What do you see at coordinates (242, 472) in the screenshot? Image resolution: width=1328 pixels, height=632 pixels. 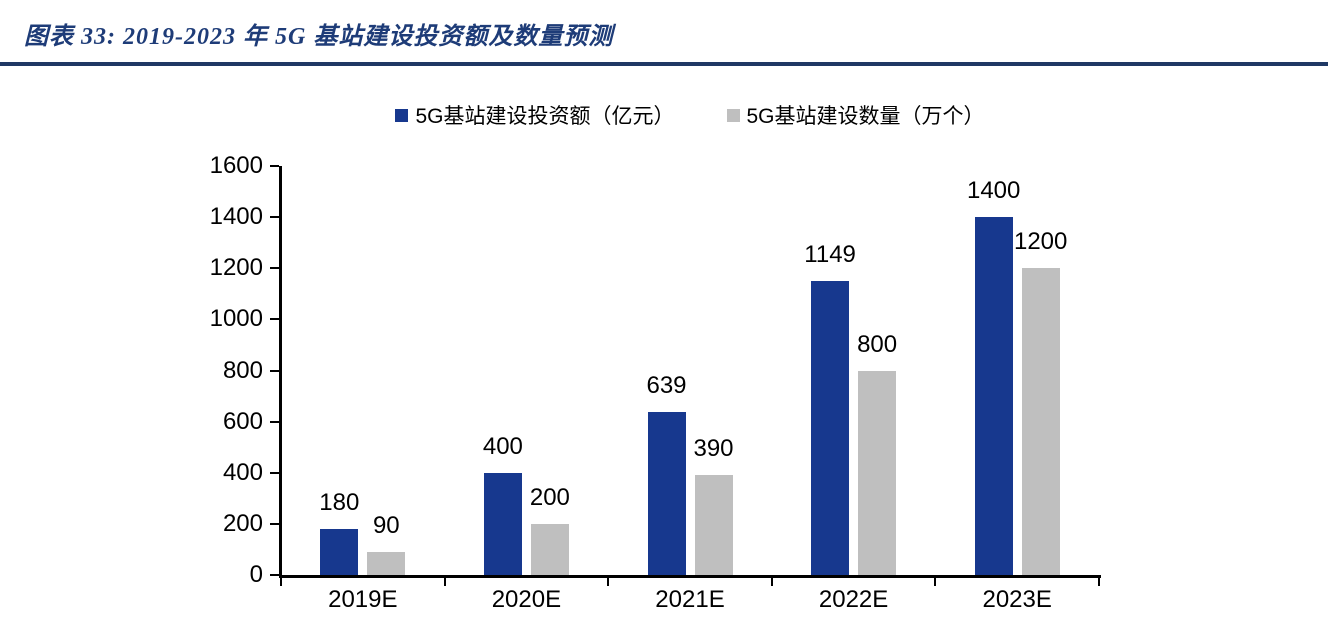 I see `y-axis-tick-label: 400` at bounding box center [242, 472].